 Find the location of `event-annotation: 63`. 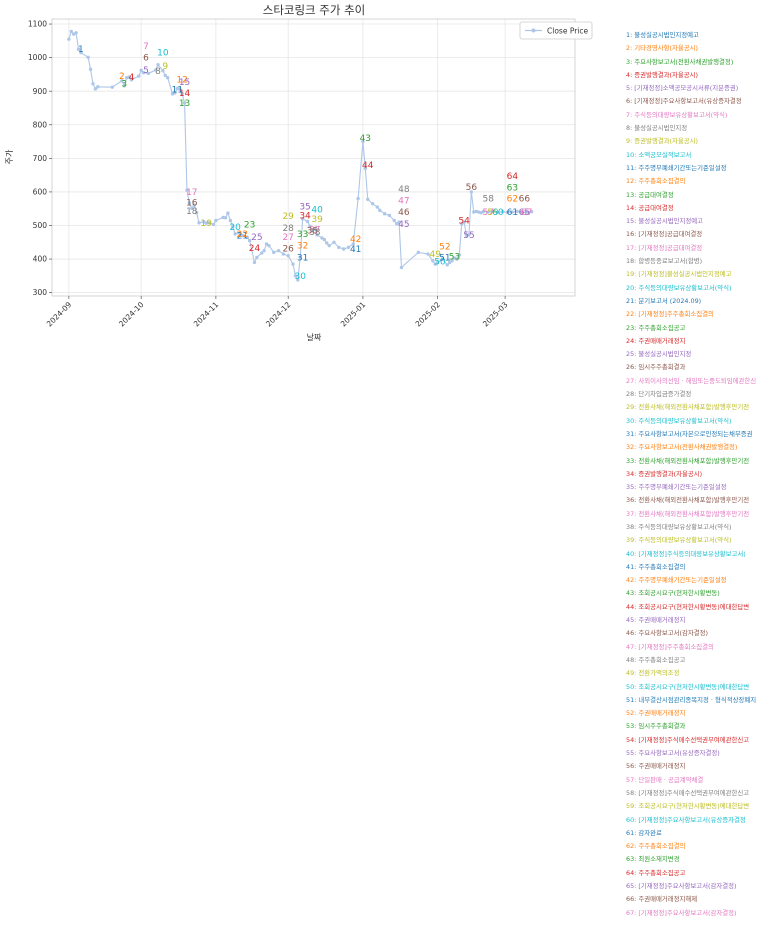

event-annotation: 63 is located at coordinates (512, 189).